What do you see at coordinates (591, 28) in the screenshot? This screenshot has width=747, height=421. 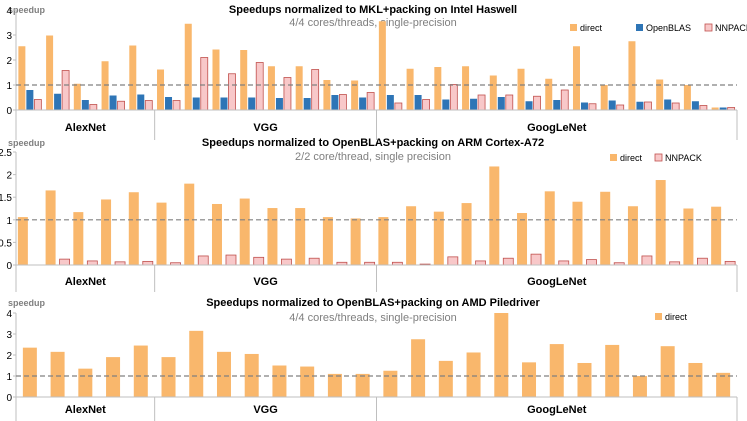 I see `legend-label-direct-0: direct` at bounding box center [591, 28].